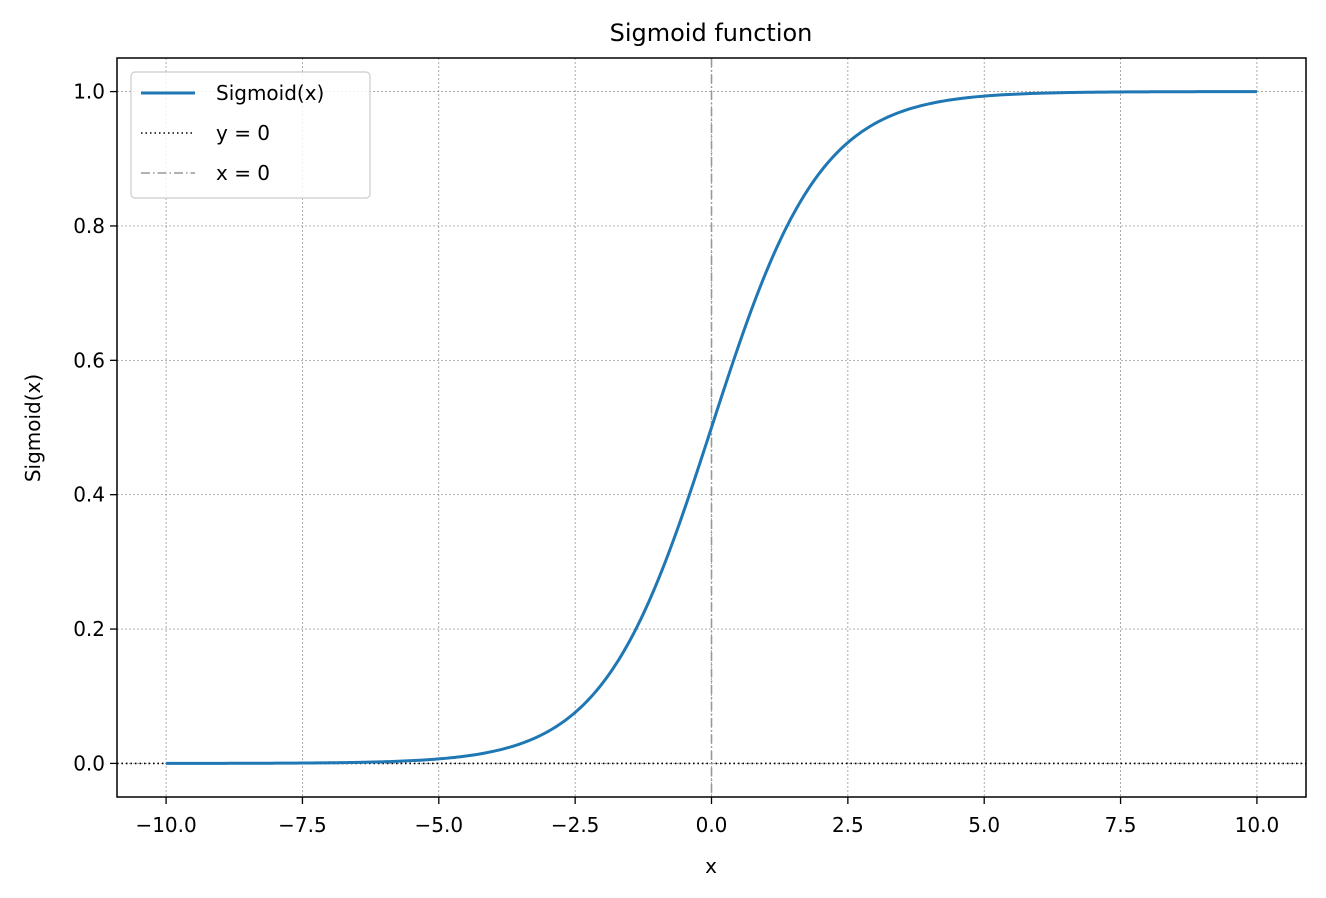  Describe the element at coordinates (711, 33) in the screenshot. I see `chart-title: Sigmoid function` at that location.